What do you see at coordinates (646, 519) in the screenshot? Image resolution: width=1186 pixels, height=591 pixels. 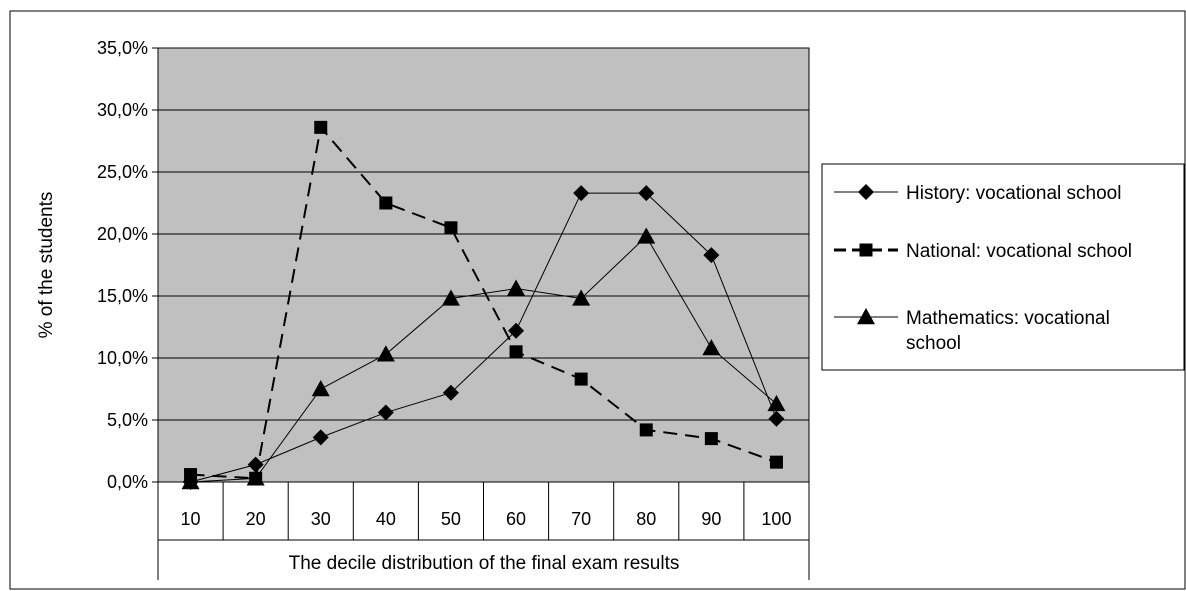 I see `x-tick-label: 80` at bounding box center [646, 519].